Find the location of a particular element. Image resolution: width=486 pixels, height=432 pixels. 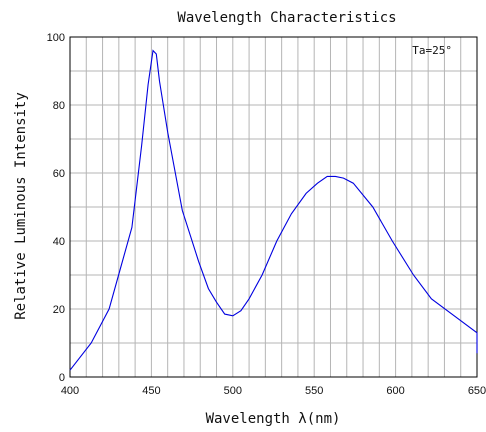

x-tick-label: 400 is located at coordinates (70, 391).